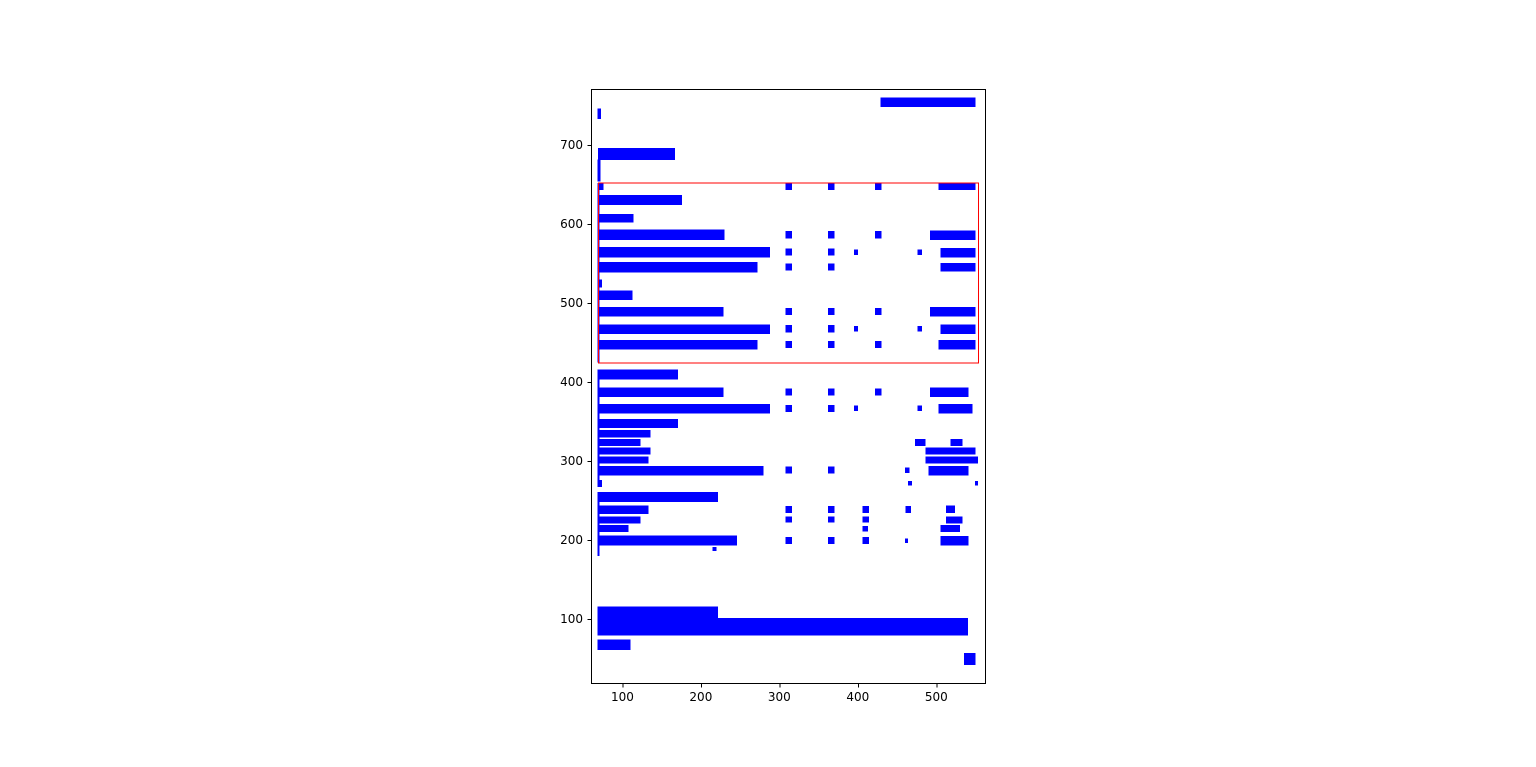 The width and height of the screenshot is (1536, 767). I want to click on highlight-layer, so click(788, 273).